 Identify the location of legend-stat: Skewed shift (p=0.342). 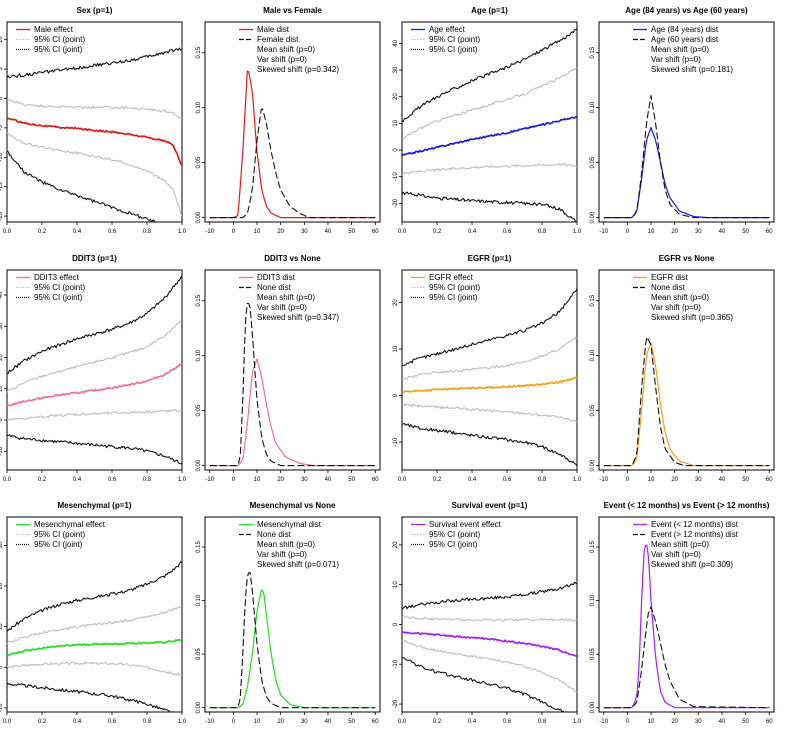
(298, 69).